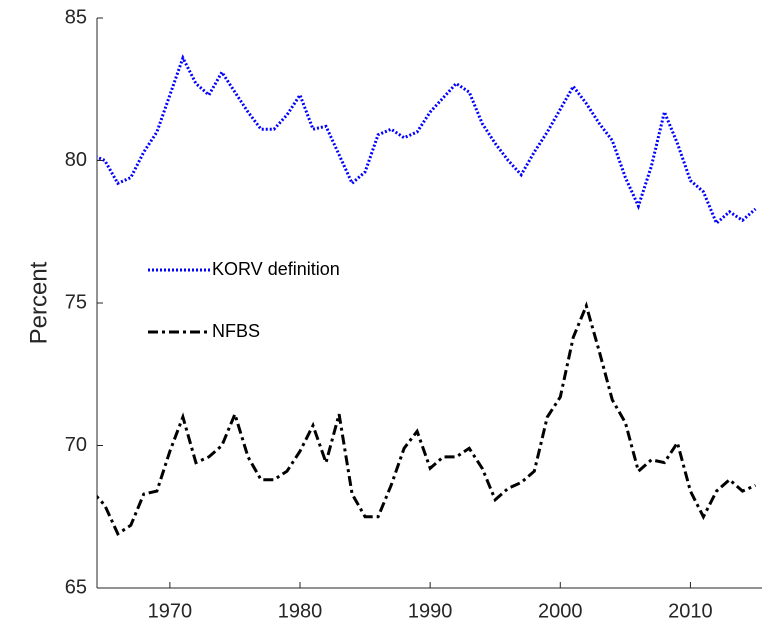  What do you see at coordinates (76, 17) in the screenshot?
I see `y-tick-label: 85` at bounding box center [76, 17].